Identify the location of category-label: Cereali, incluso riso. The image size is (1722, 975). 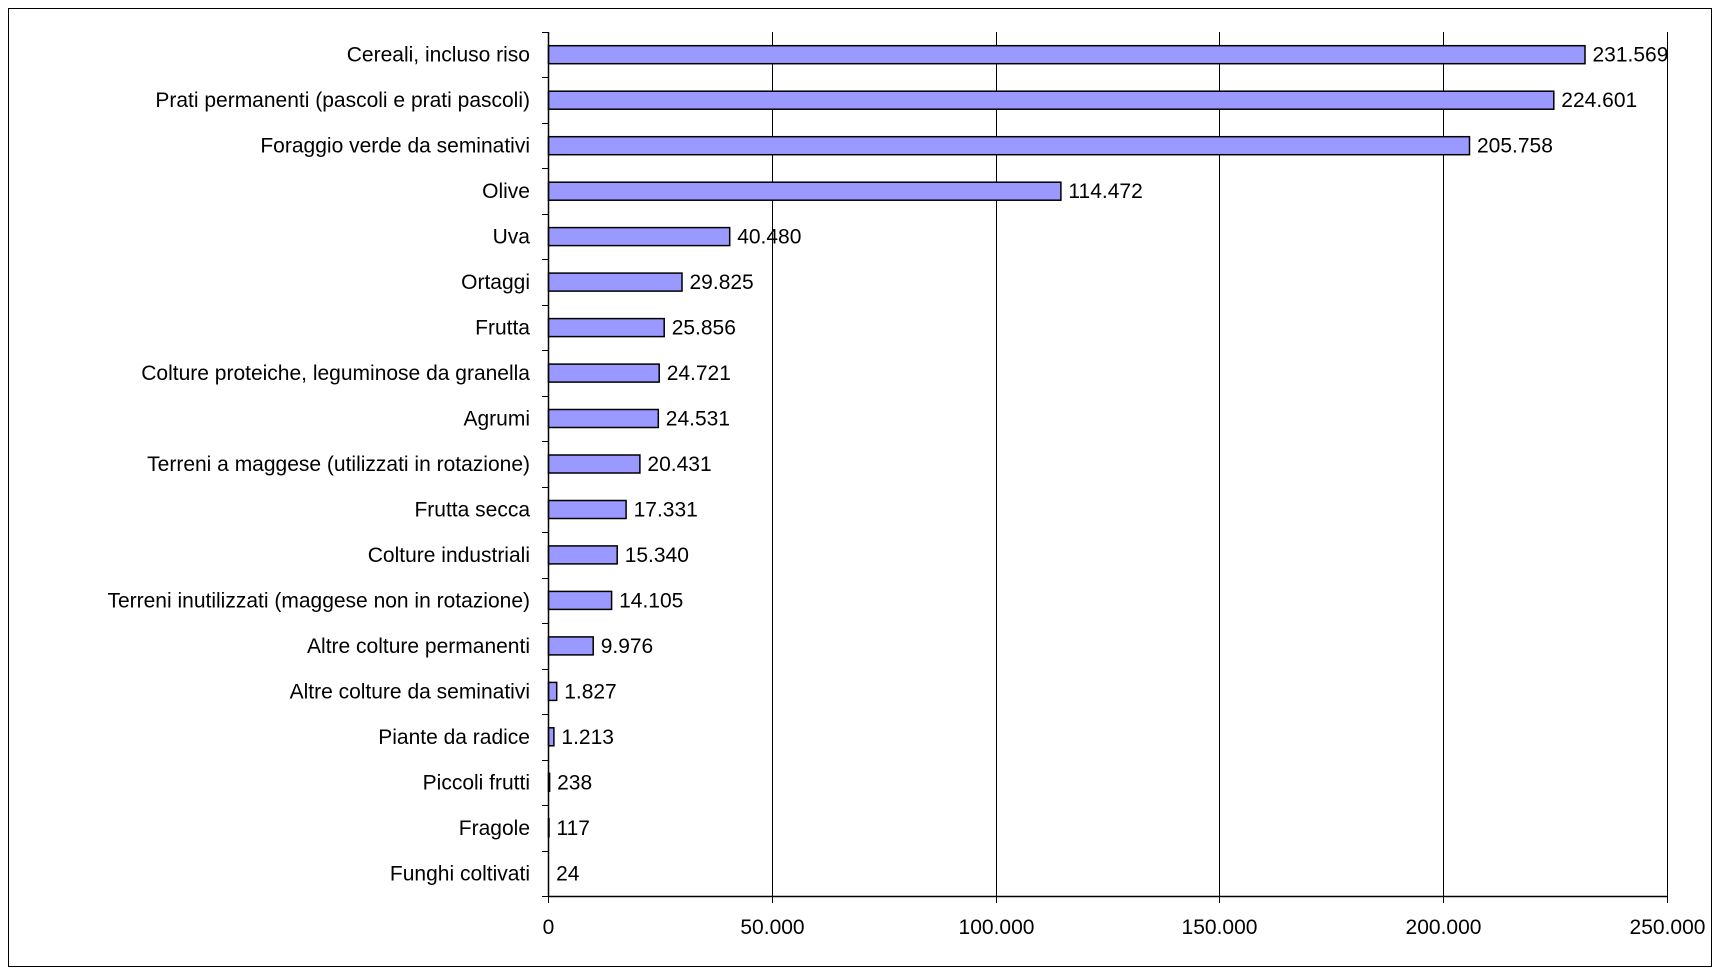
(438, 55).